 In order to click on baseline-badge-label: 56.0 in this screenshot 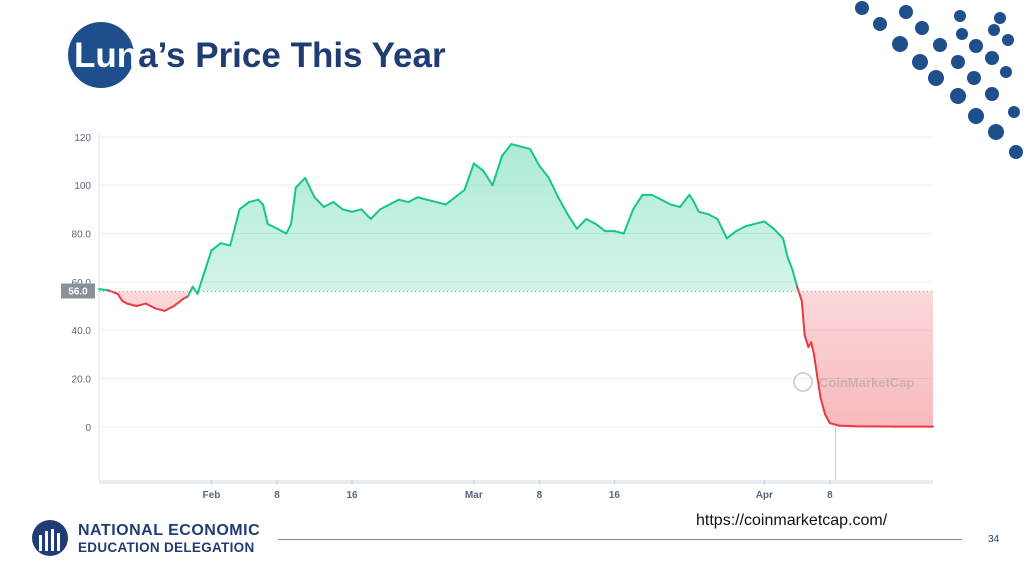, I will do `click(78, 292)`.